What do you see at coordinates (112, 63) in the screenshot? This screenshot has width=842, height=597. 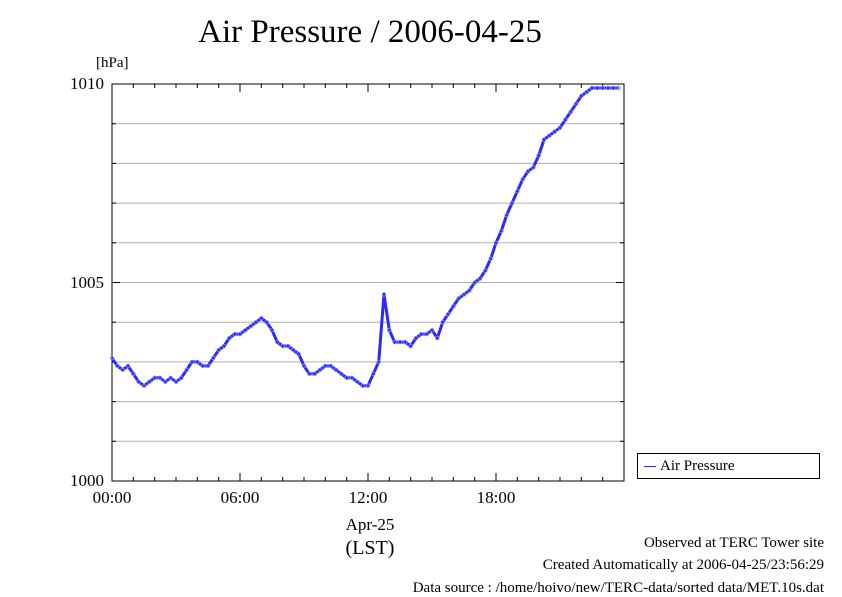 I see `y-axis-unit: [hPa]` at bounding box center [112, 63].